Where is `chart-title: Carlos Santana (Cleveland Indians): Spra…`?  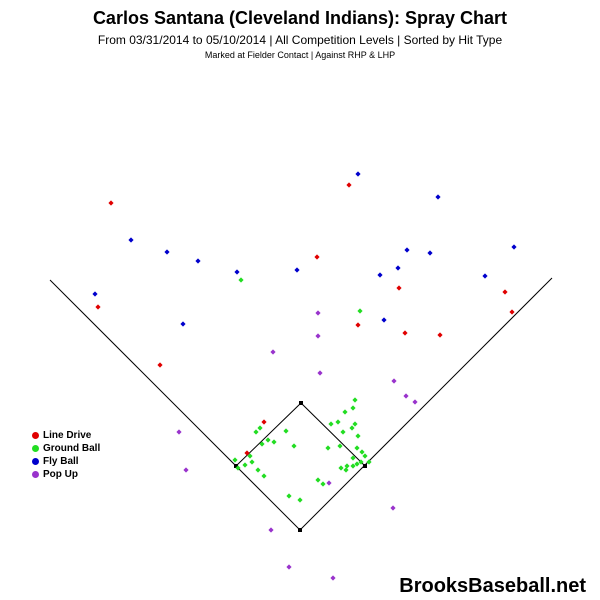
chart-title: Carlos Santana (Cleveland Indians): Spra… is located at coordinates (300, 18).